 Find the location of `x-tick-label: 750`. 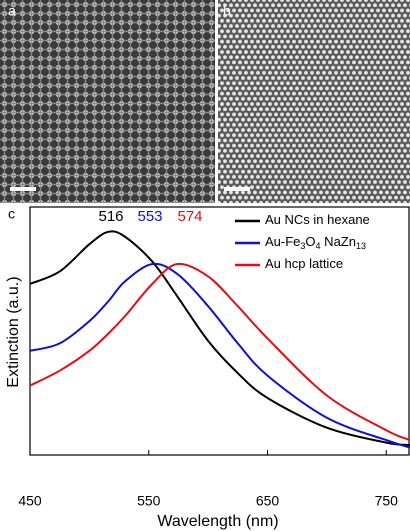

x-tick-label: 750 is located at coordinates (387, 501).